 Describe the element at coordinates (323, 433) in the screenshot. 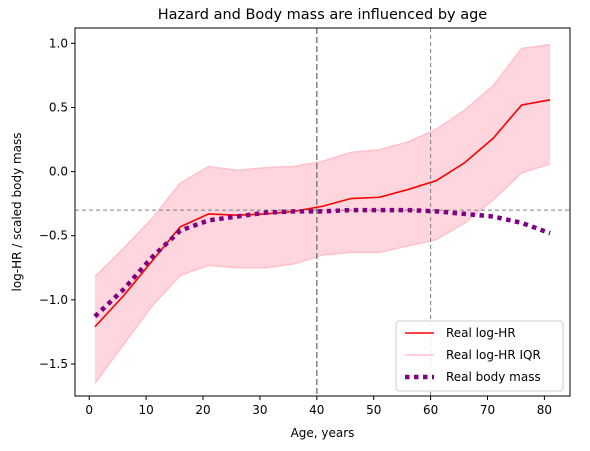

I see `x-axis-title: Age, years` at that location.